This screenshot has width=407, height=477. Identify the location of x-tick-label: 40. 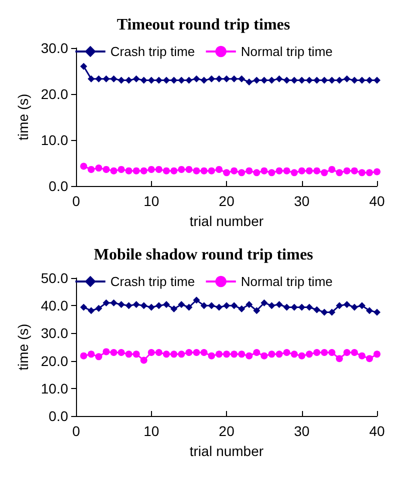
(377, 431).